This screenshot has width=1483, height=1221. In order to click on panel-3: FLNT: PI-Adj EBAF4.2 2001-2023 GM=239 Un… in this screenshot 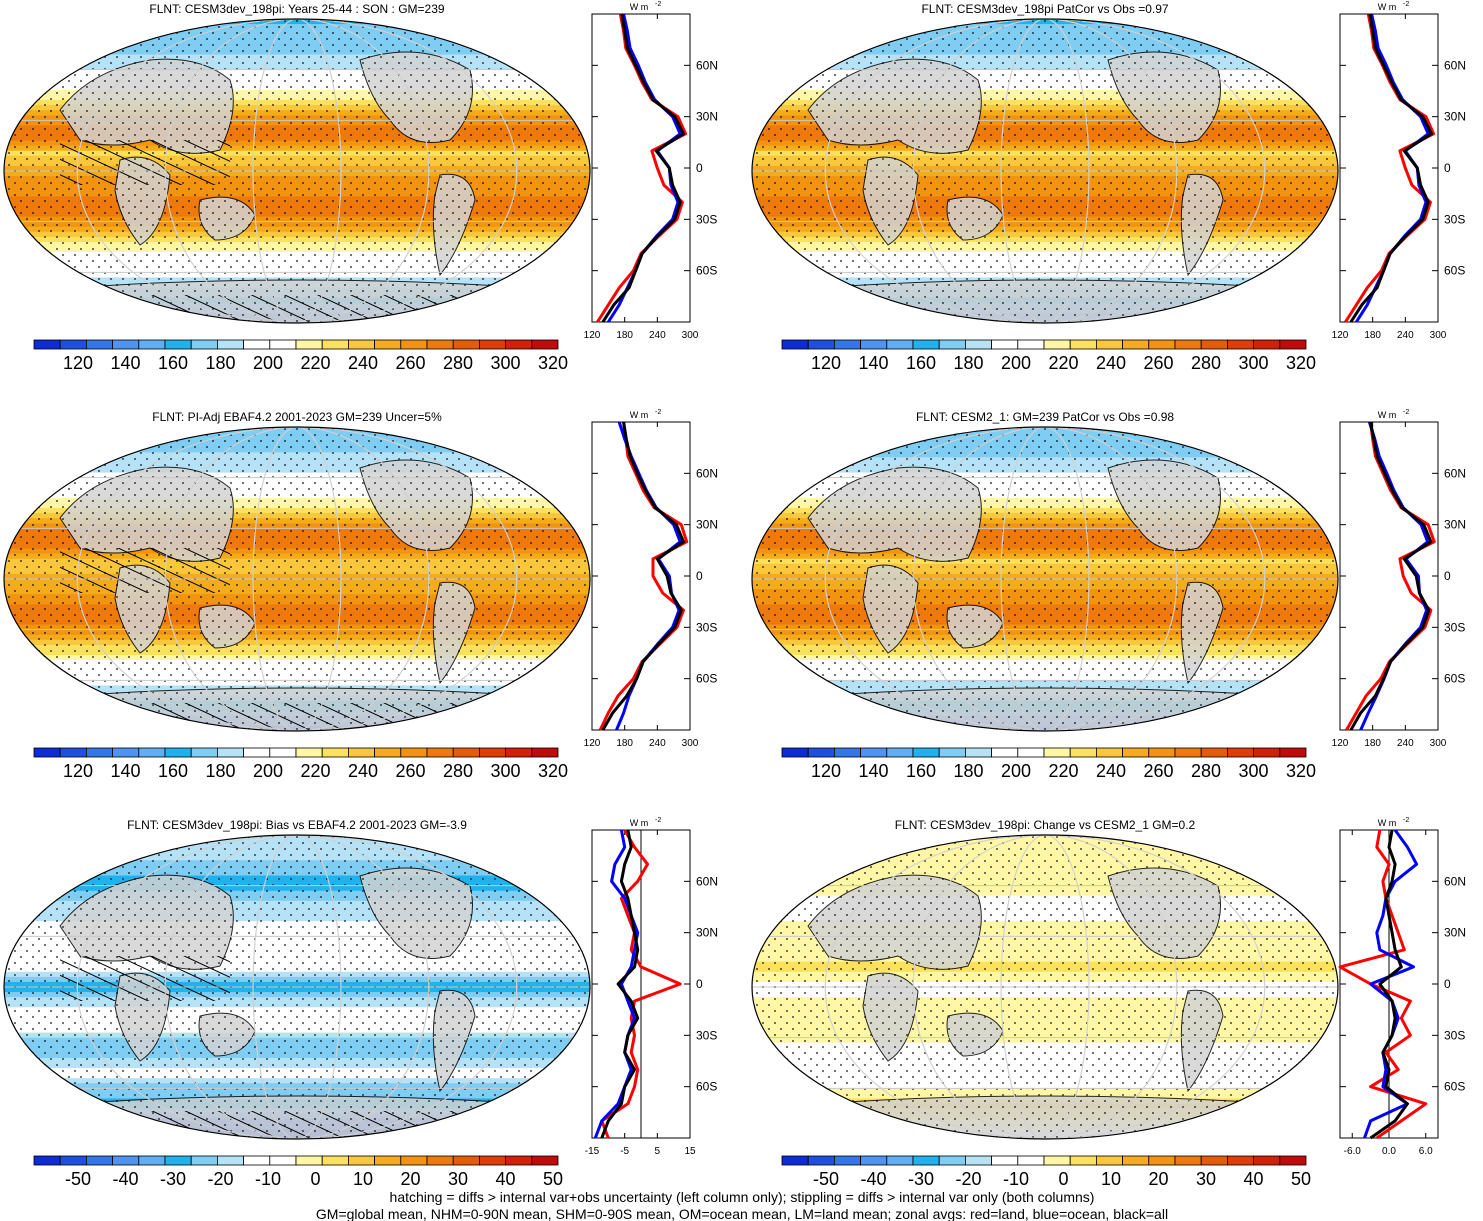, I will do `click(360, 595)`.